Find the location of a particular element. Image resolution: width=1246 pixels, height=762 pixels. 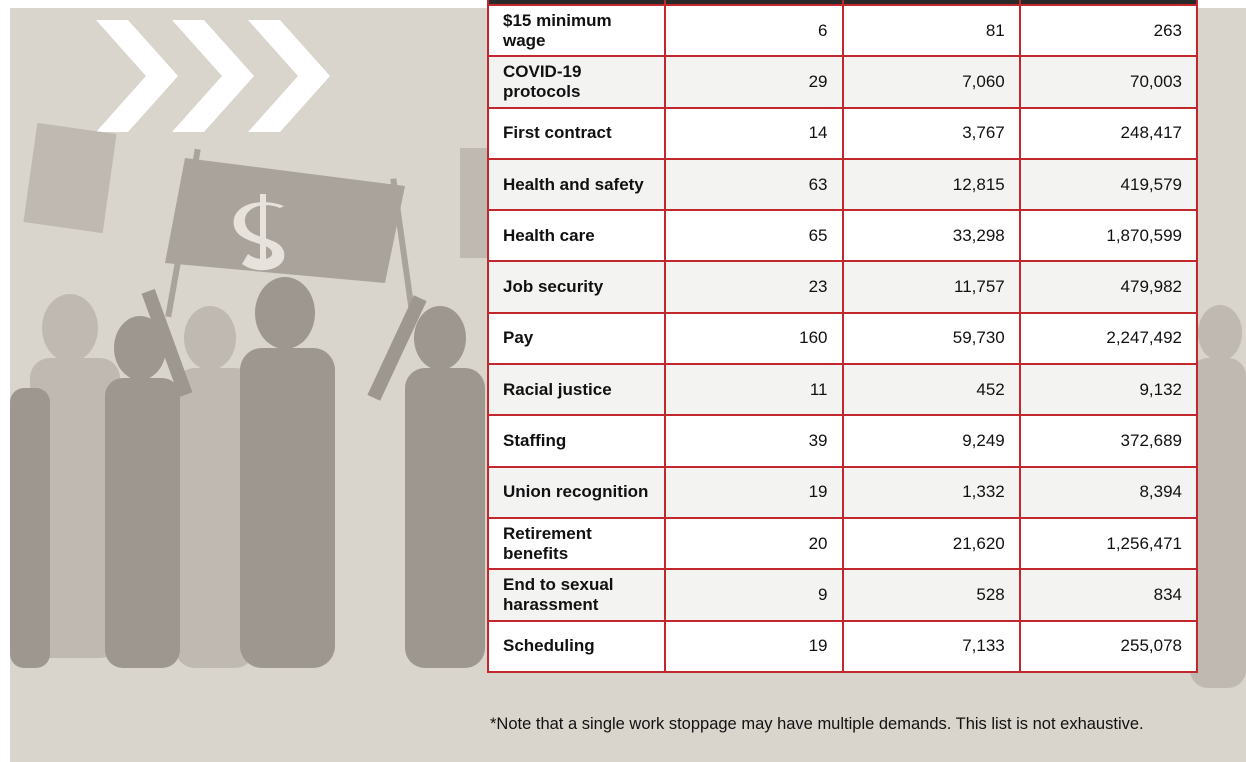

table-row: Racial justice 11 452 9,132 is located at coordinates (842, 390).